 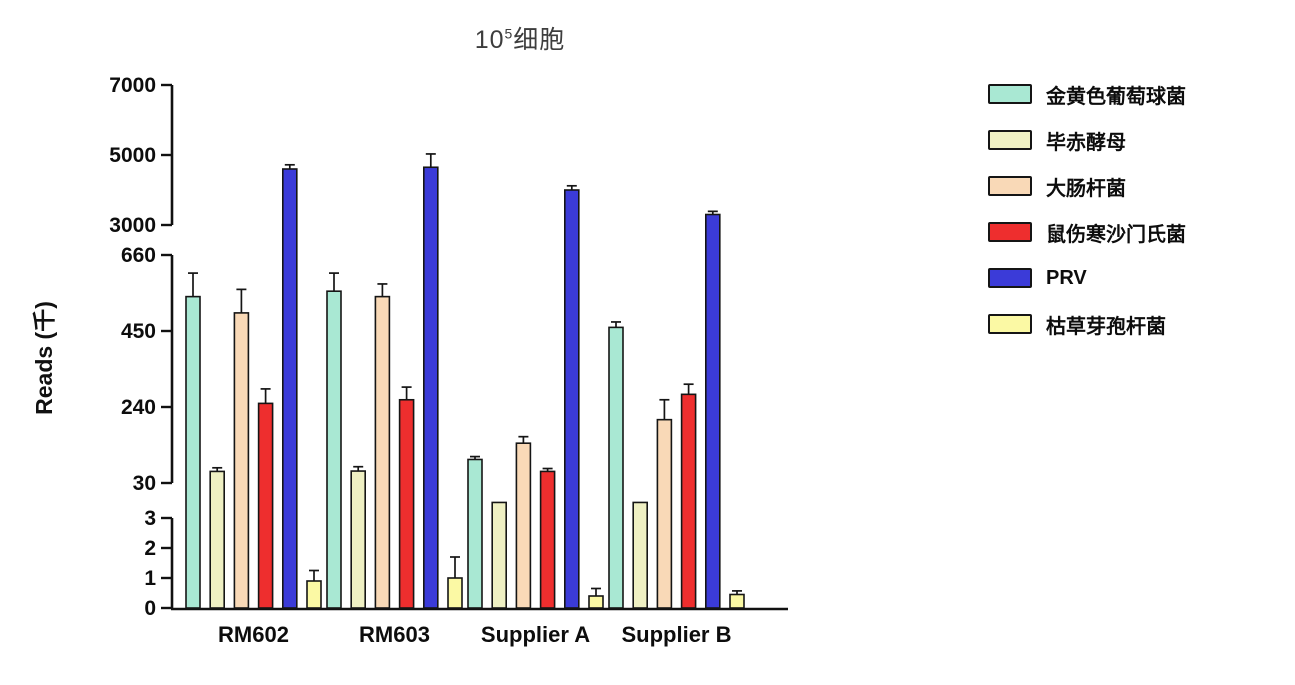 I want to click on y-tick-label: 0, so click(x=150, y=608).